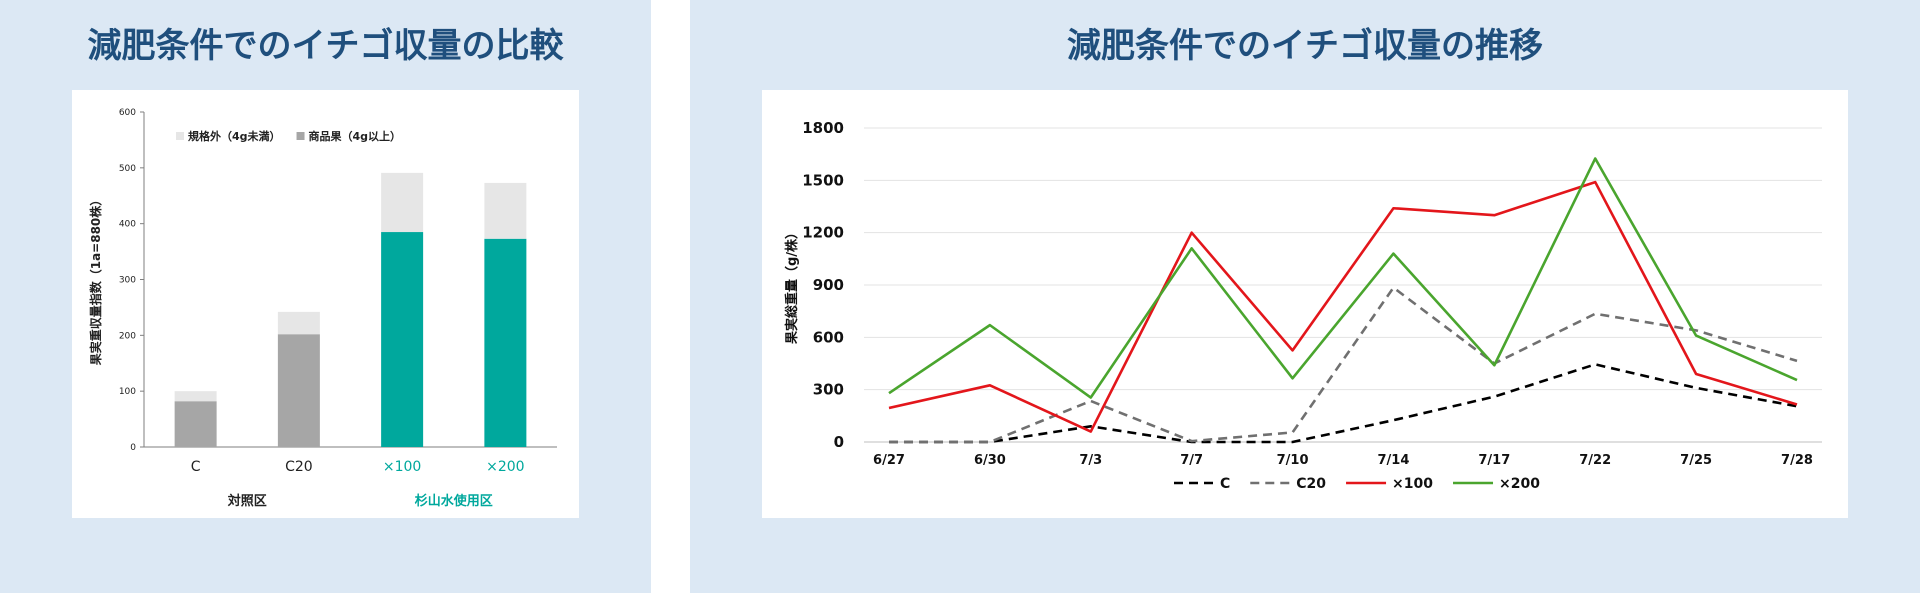  Describe the element at coordinates (1311, 484) in the screenshot. I see `line-legend-label: C20` at that location.